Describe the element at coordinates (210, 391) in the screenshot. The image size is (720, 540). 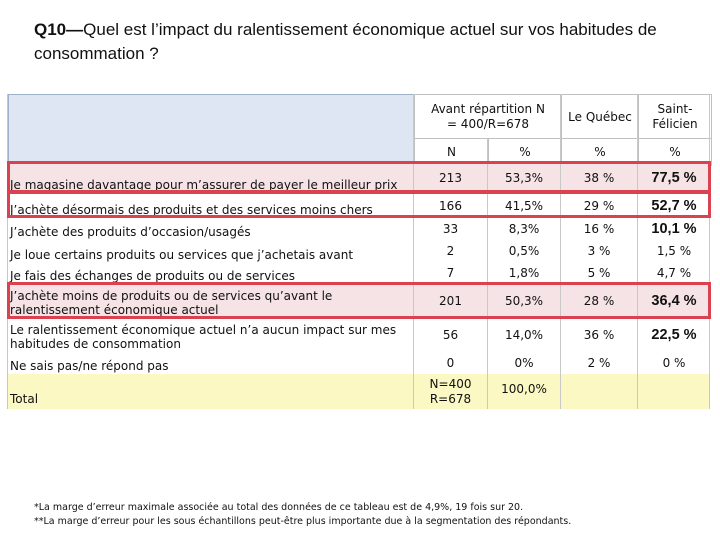
I see `total-label: Total` at that location.